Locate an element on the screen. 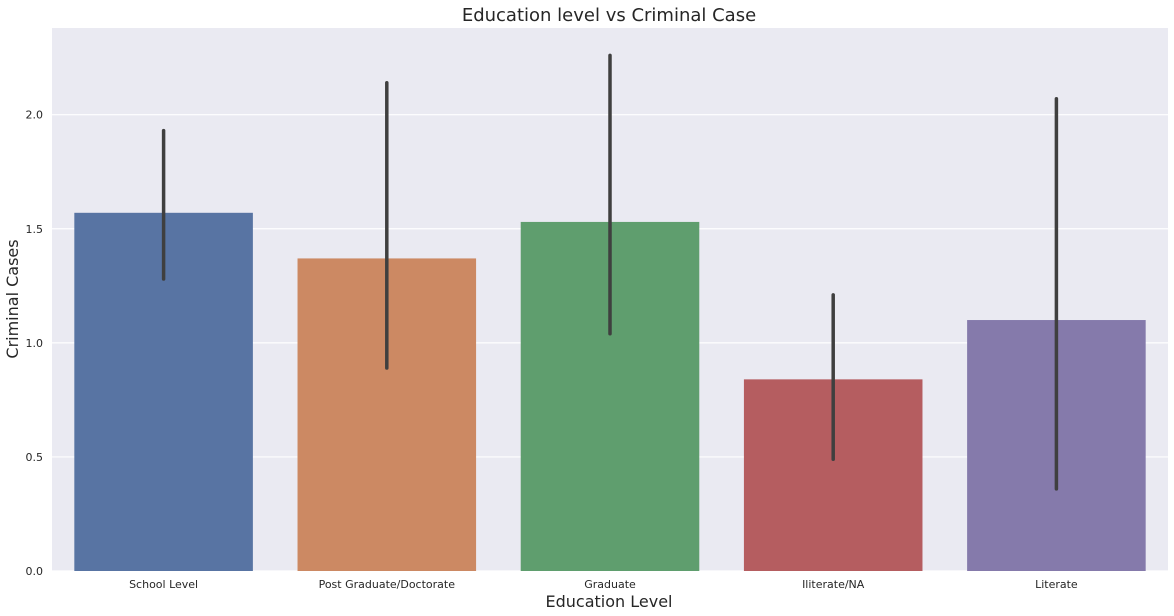 This screenshot has height=616, width=1174. chart-title: Education level vs Criminal Case is located at coordinates (609, 15).